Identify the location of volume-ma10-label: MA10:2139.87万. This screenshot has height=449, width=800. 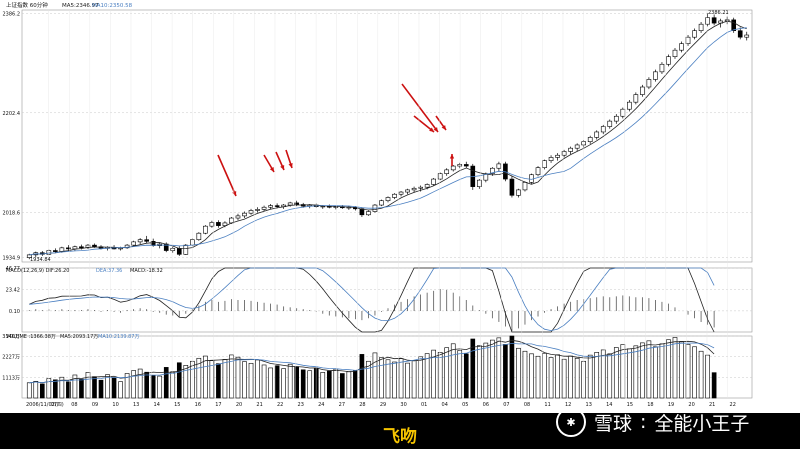
(118, 337).